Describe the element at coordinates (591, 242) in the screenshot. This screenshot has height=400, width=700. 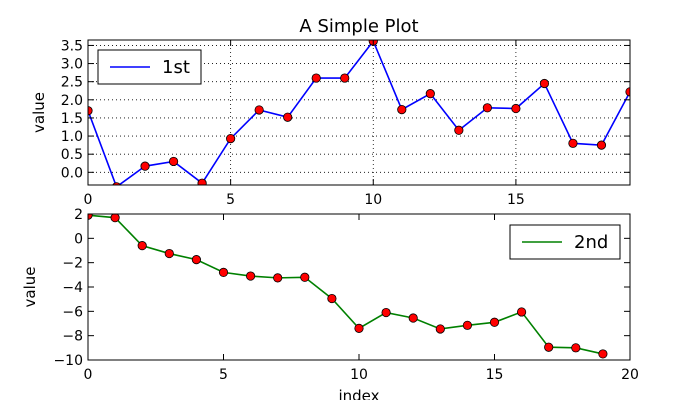
I see `legend-label: 2nd` at that location.